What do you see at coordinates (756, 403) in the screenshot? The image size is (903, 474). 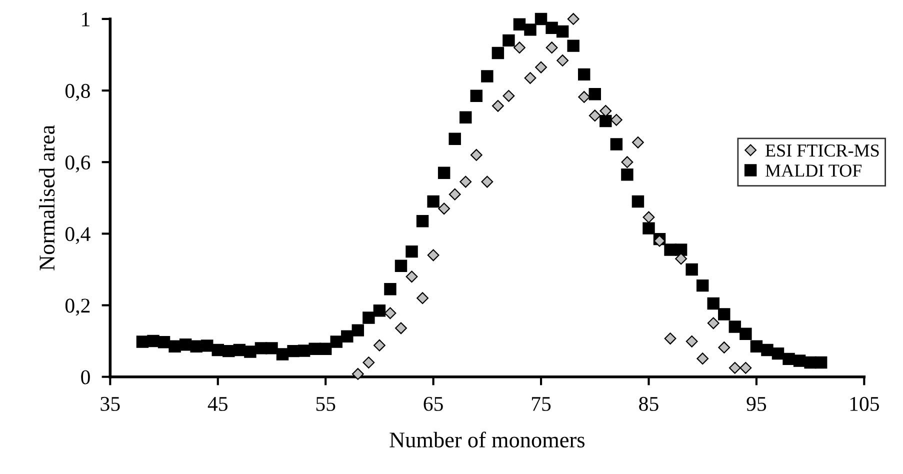 I see `x-tick-label: 95` at bounding box center [756, 403].